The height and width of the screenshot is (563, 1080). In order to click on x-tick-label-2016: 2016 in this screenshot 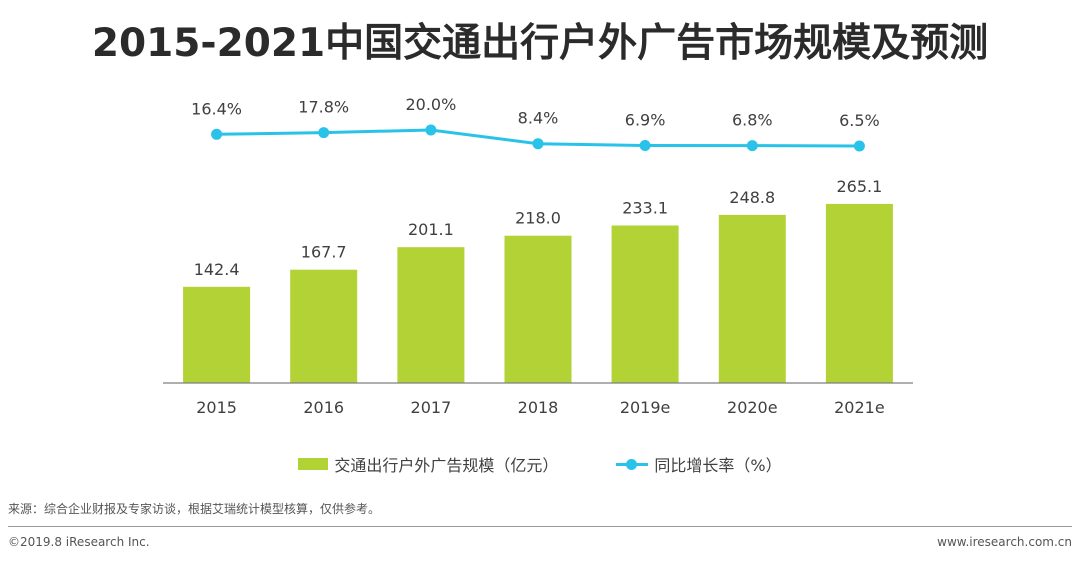, I will do `click(323, 407)`.